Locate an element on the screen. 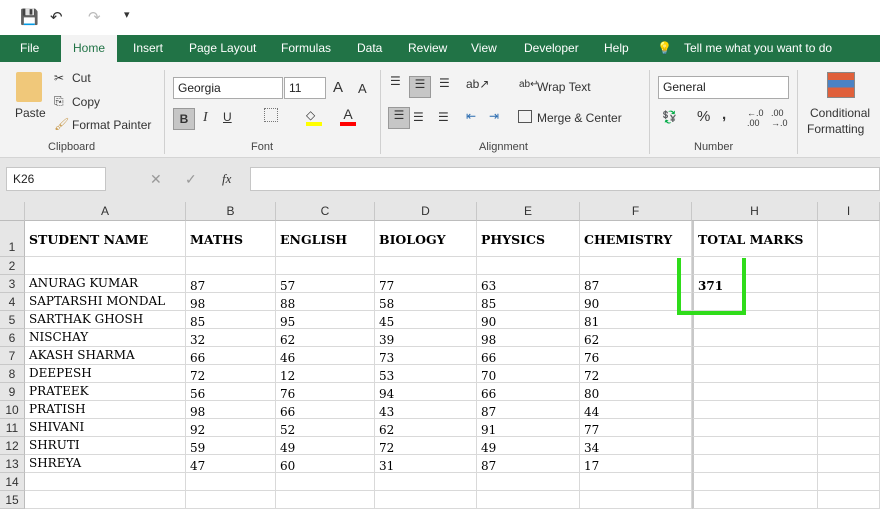  table-cell: 43 is located at coordinates (426, 410).